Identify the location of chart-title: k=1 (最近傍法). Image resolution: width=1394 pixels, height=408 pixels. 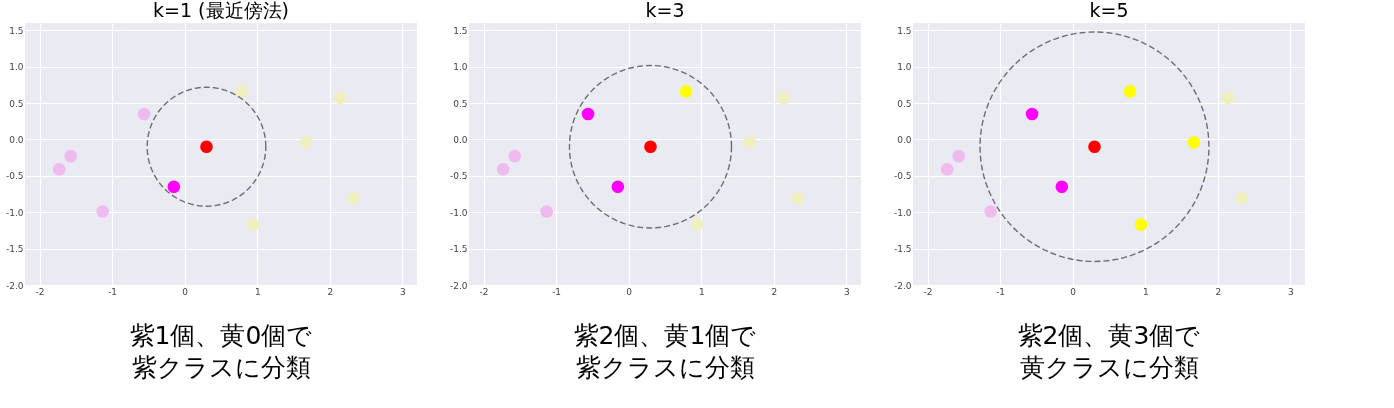
(221, 10).